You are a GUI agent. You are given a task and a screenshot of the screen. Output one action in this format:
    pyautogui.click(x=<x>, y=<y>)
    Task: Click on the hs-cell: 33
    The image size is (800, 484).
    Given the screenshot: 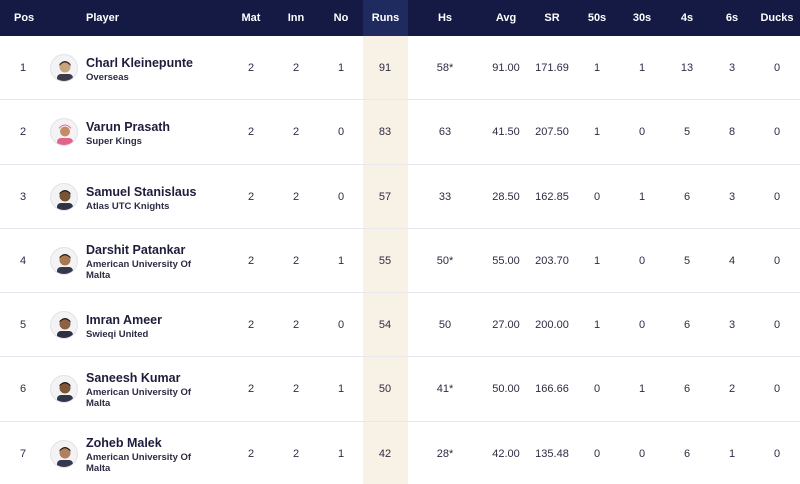 What is the action you would take?
    pyautogui.click(x=445, y=196)
    